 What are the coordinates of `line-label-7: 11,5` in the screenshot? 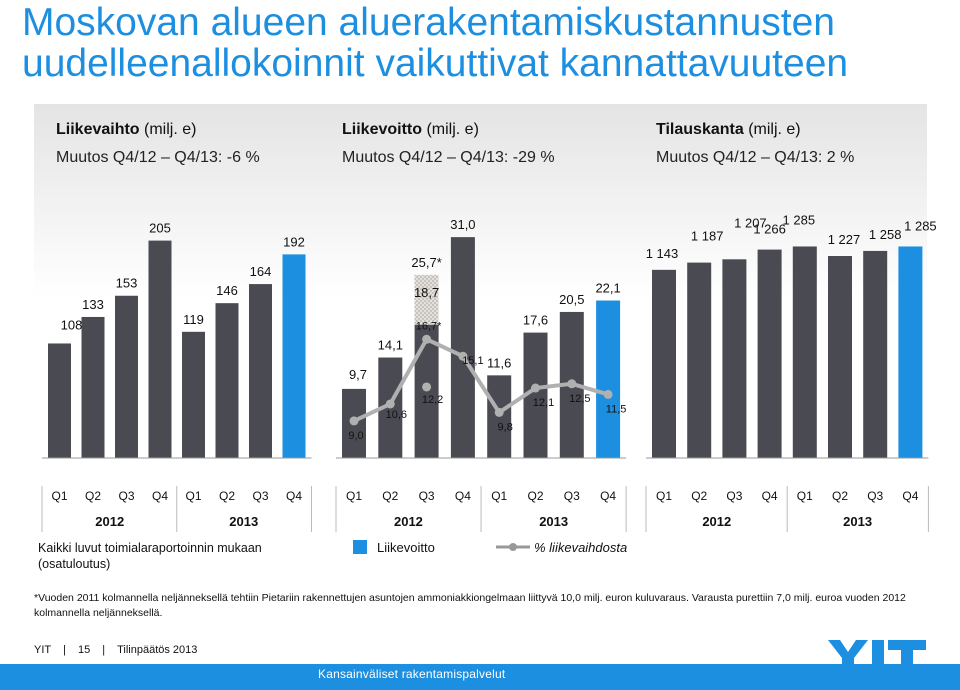 It's located at (616, 409).